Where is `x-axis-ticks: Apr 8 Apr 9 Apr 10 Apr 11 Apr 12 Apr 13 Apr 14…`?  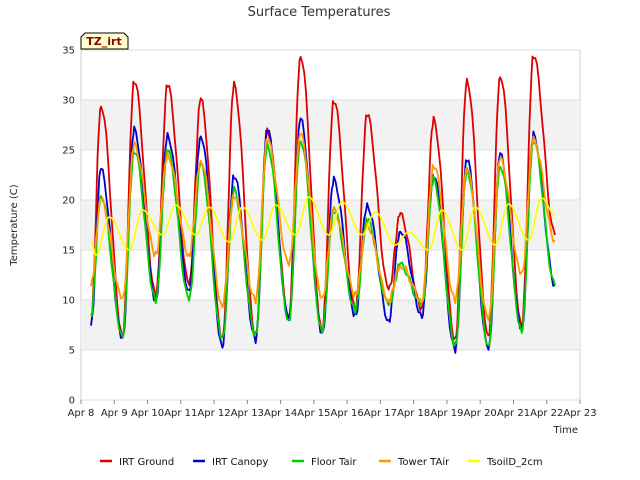 x-axis-ticks: Apr 8 Apr 9 Apr 10 Apr 11 Apr 12 Apr 13 Apr 14… is located at coordinates (332, 409).